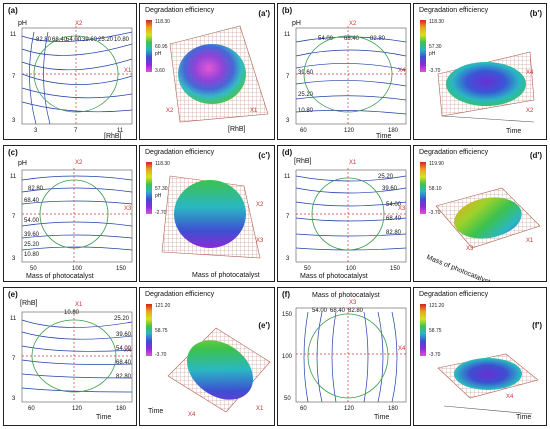 This screenshot has height=429, width=550. I want to click on panel-tag: (c), so click(13, 152).